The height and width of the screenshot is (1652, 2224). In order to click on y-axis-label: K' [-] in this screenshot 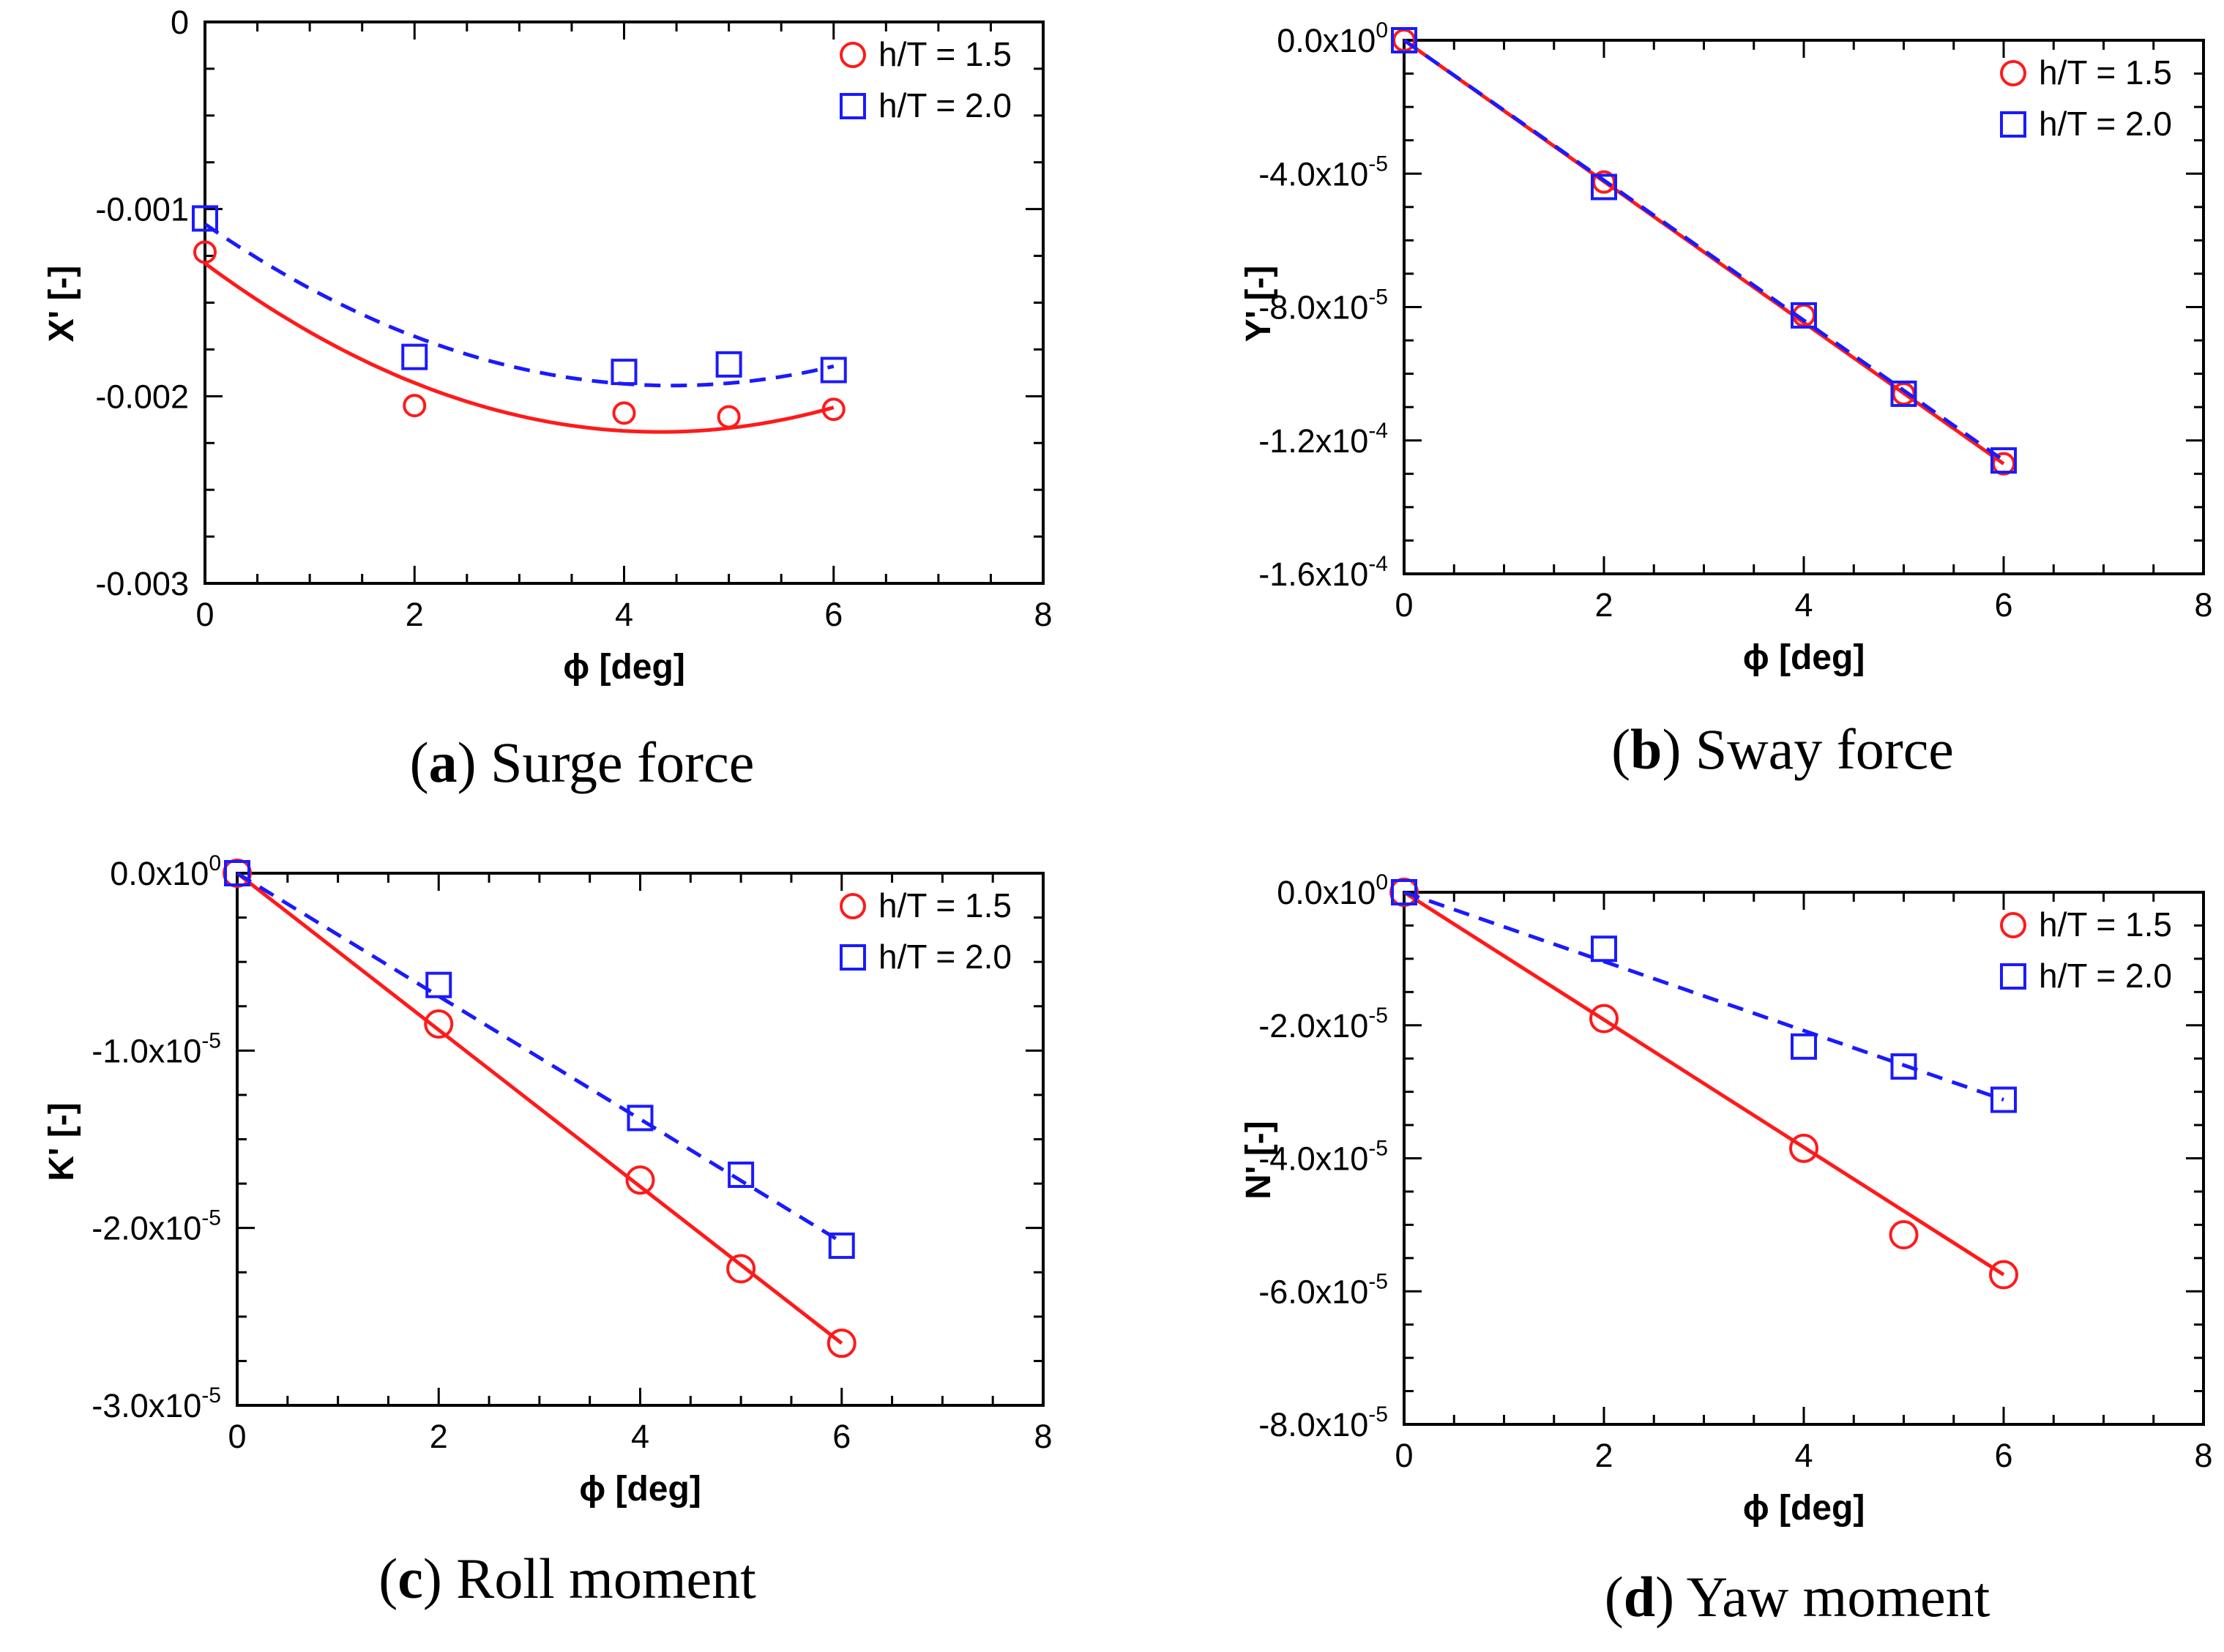, I will do `click(62, 1141)`.